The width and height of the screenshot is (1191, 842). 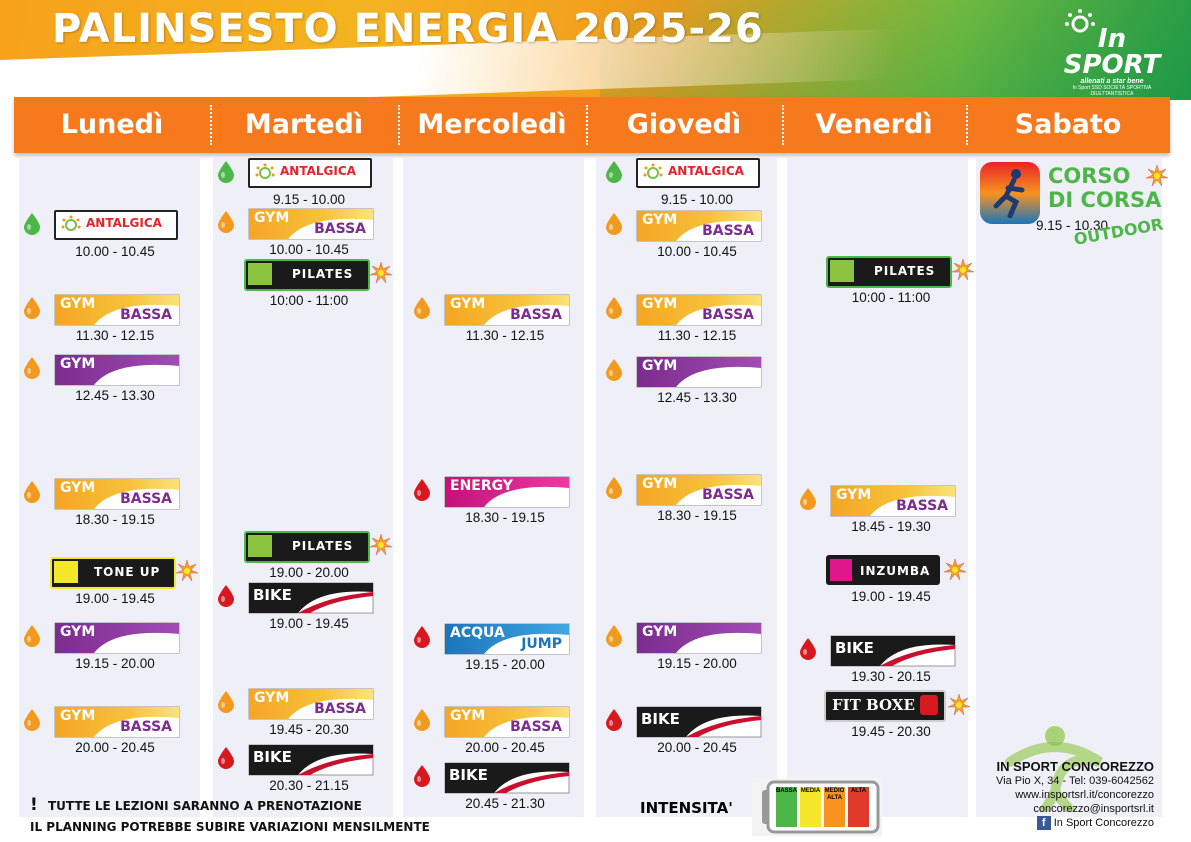 I want to click on class-entry: BIKE 19.30 - 20.15, so click(x=885, y=661).